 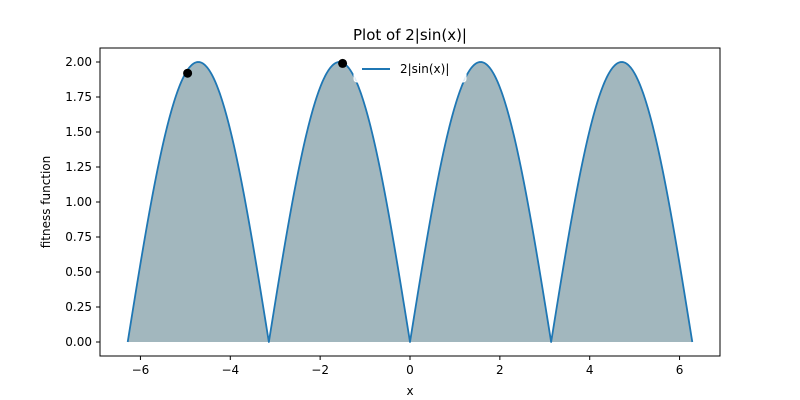 I want to click on y-tick-label: 0.75, so click(x=78, y=237).